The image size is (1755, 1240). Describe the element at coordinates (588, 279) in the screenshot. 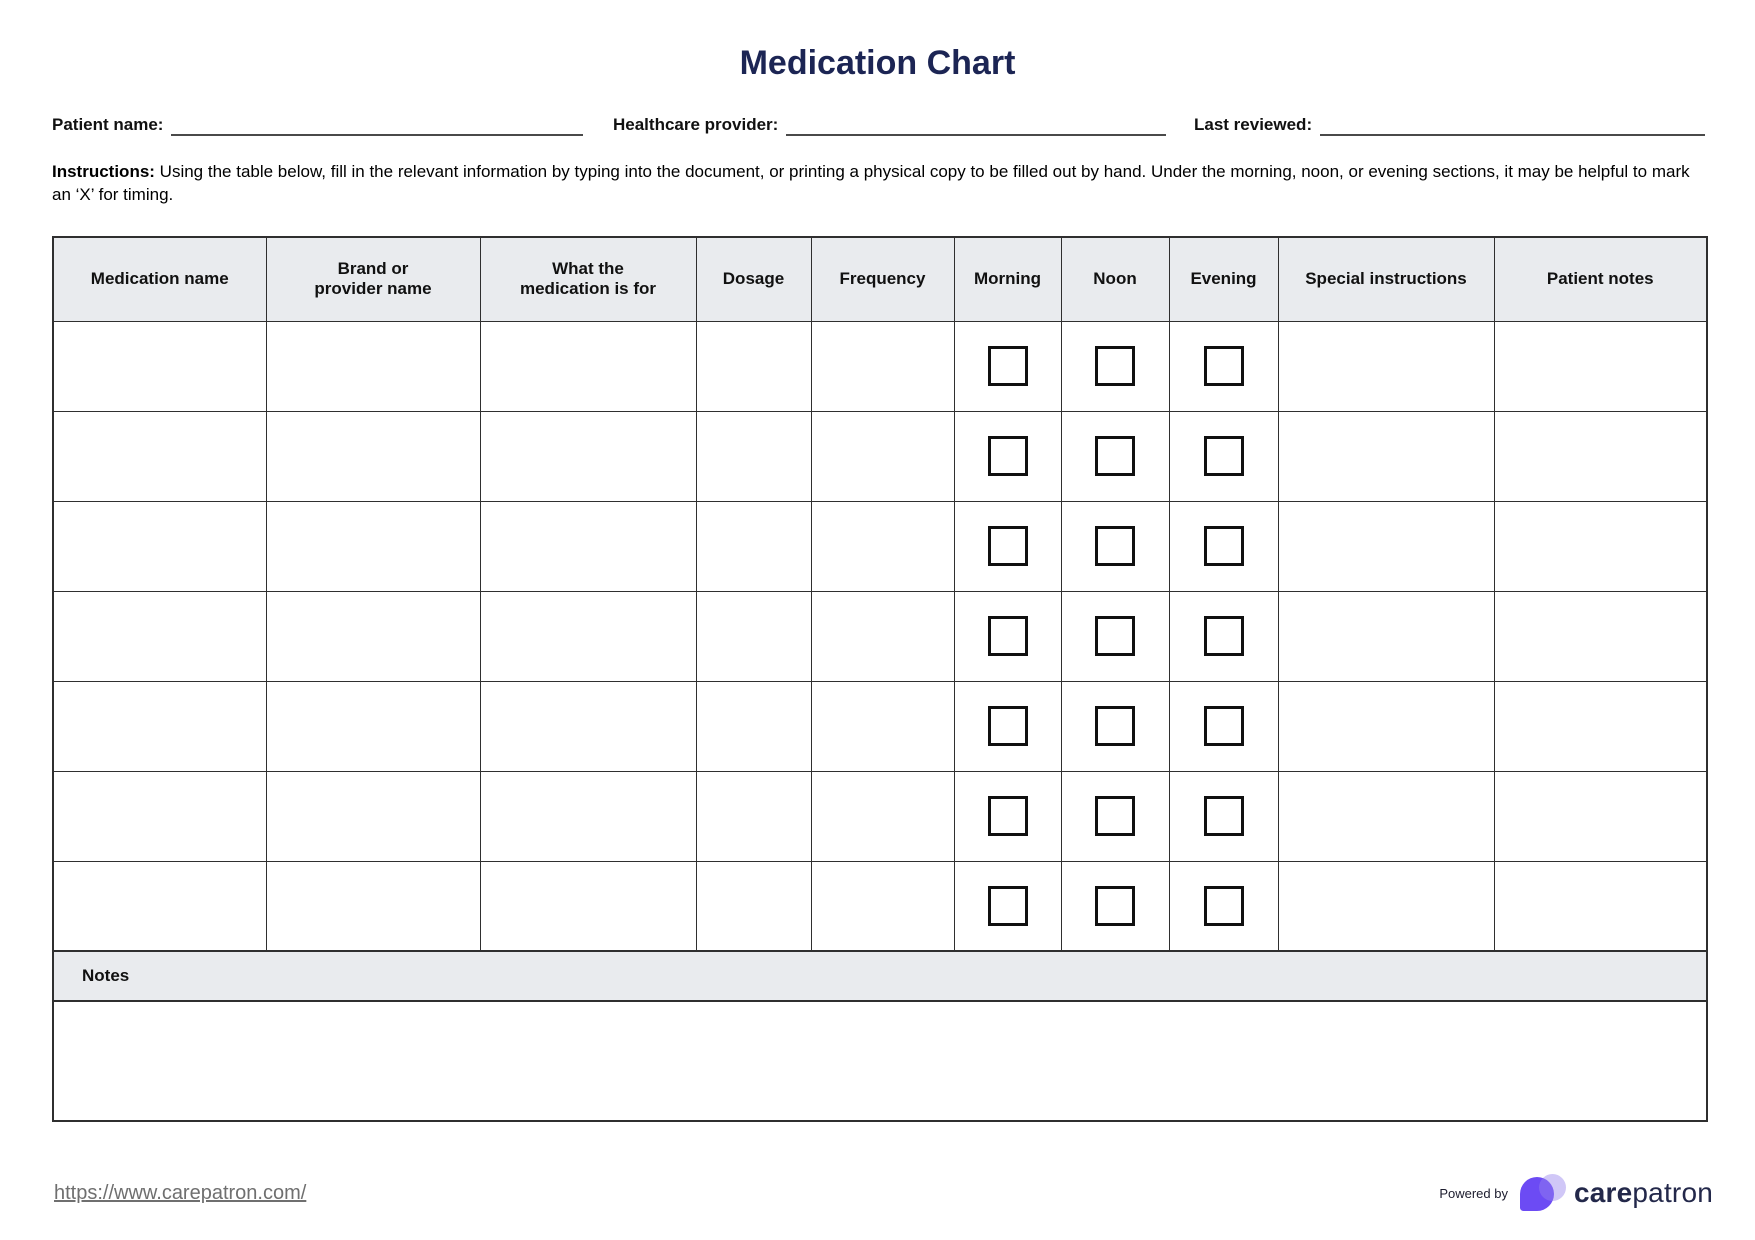

I see `column-header-what-for: What the medication is for` at that location.